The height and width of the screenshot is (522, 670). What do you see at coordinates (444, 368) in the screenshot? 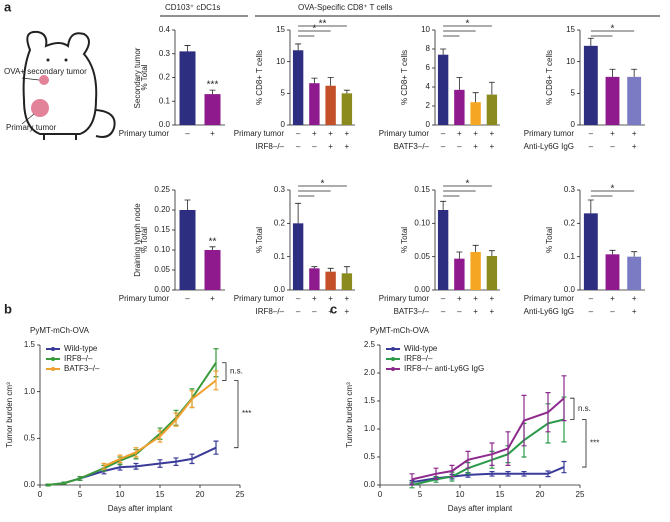
I see `legend-label: IRF8–/– anti-Ly6G IgG` at bounding box center [444, 368].